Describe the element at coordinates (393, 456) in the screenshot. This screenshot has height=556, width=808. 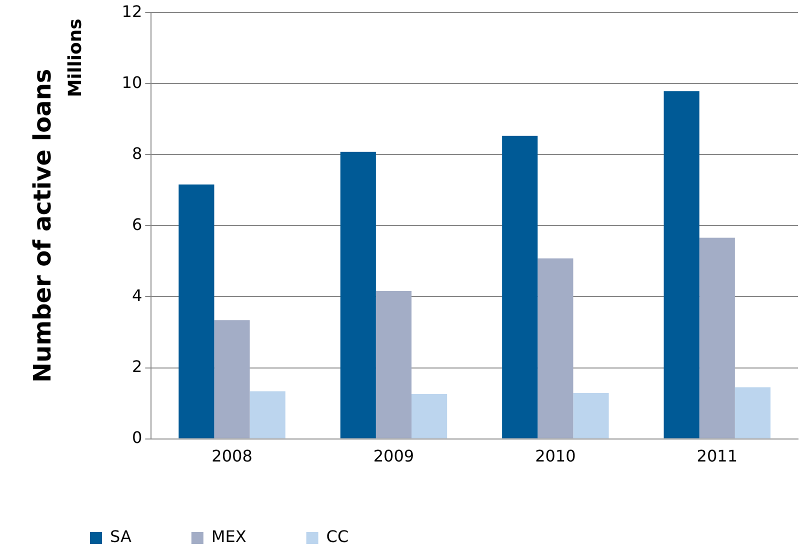
I see `x-tick-label: 2009` at that location.